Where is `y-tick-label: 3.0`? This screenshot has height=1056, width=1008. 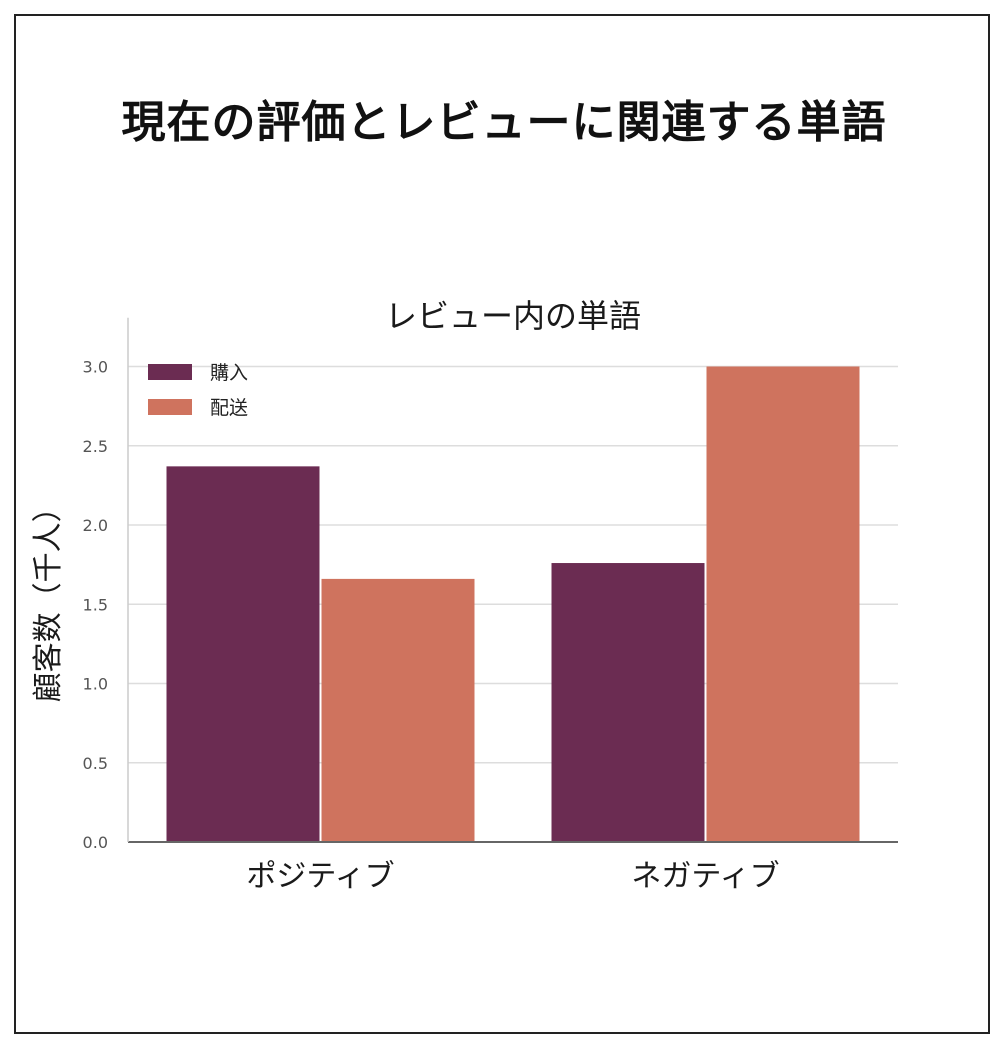
y-tick-label: 3.0 is located at coordinates (95, 367).